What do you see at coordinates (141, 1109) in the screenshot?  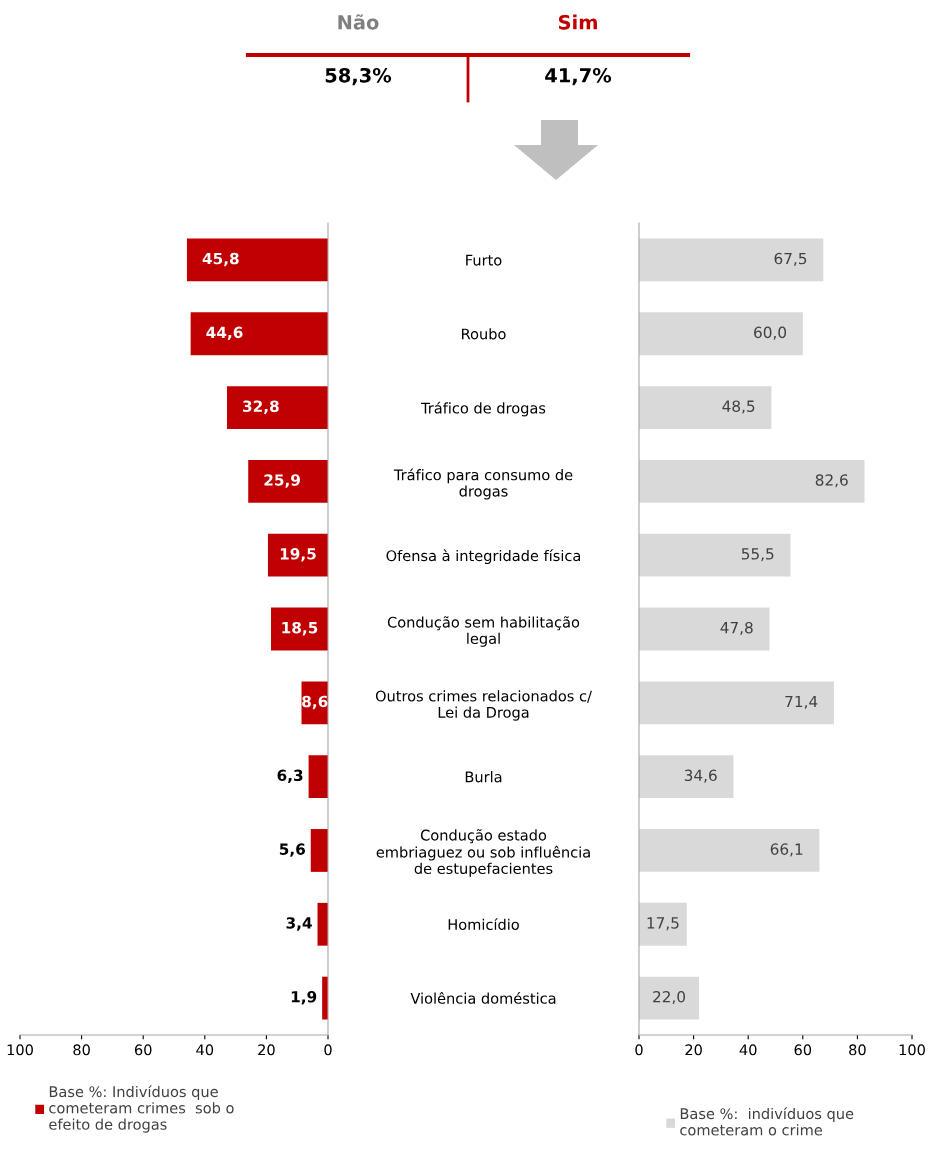 I see `legend-label: Base %: Indivíduos que cometeram crimes sob o efeito de drogas` at bounding box center [141, 1109].